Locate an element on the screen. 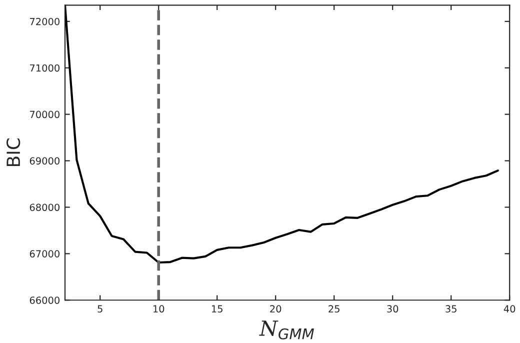 The width and height of the screenshot is (520, 343). x-tick-label: 25 is located at coordinates (334, 309).